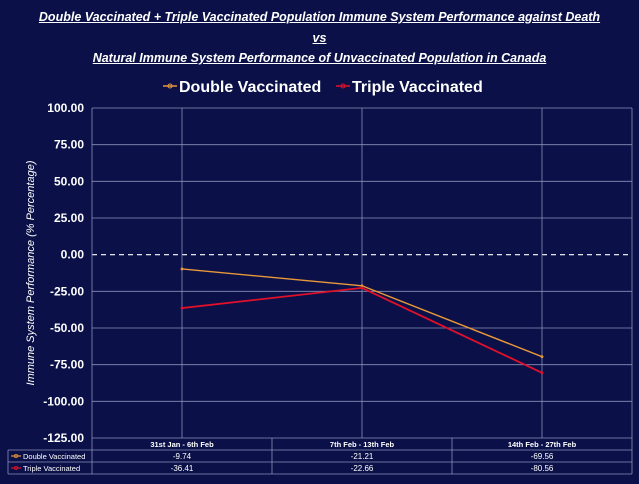 This screenshot has width=639, height=484. Describe the element at coordinates (73, 255) in the screenshot. I see `y-tick-label: 0.00` at that location.